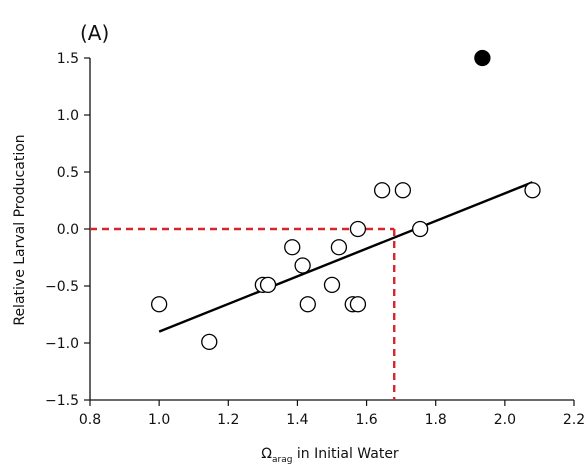  What do you see at coordinates (94, 33) in the screenshot?
I see `panel-label: (A)` at bounding box center [94, 33].